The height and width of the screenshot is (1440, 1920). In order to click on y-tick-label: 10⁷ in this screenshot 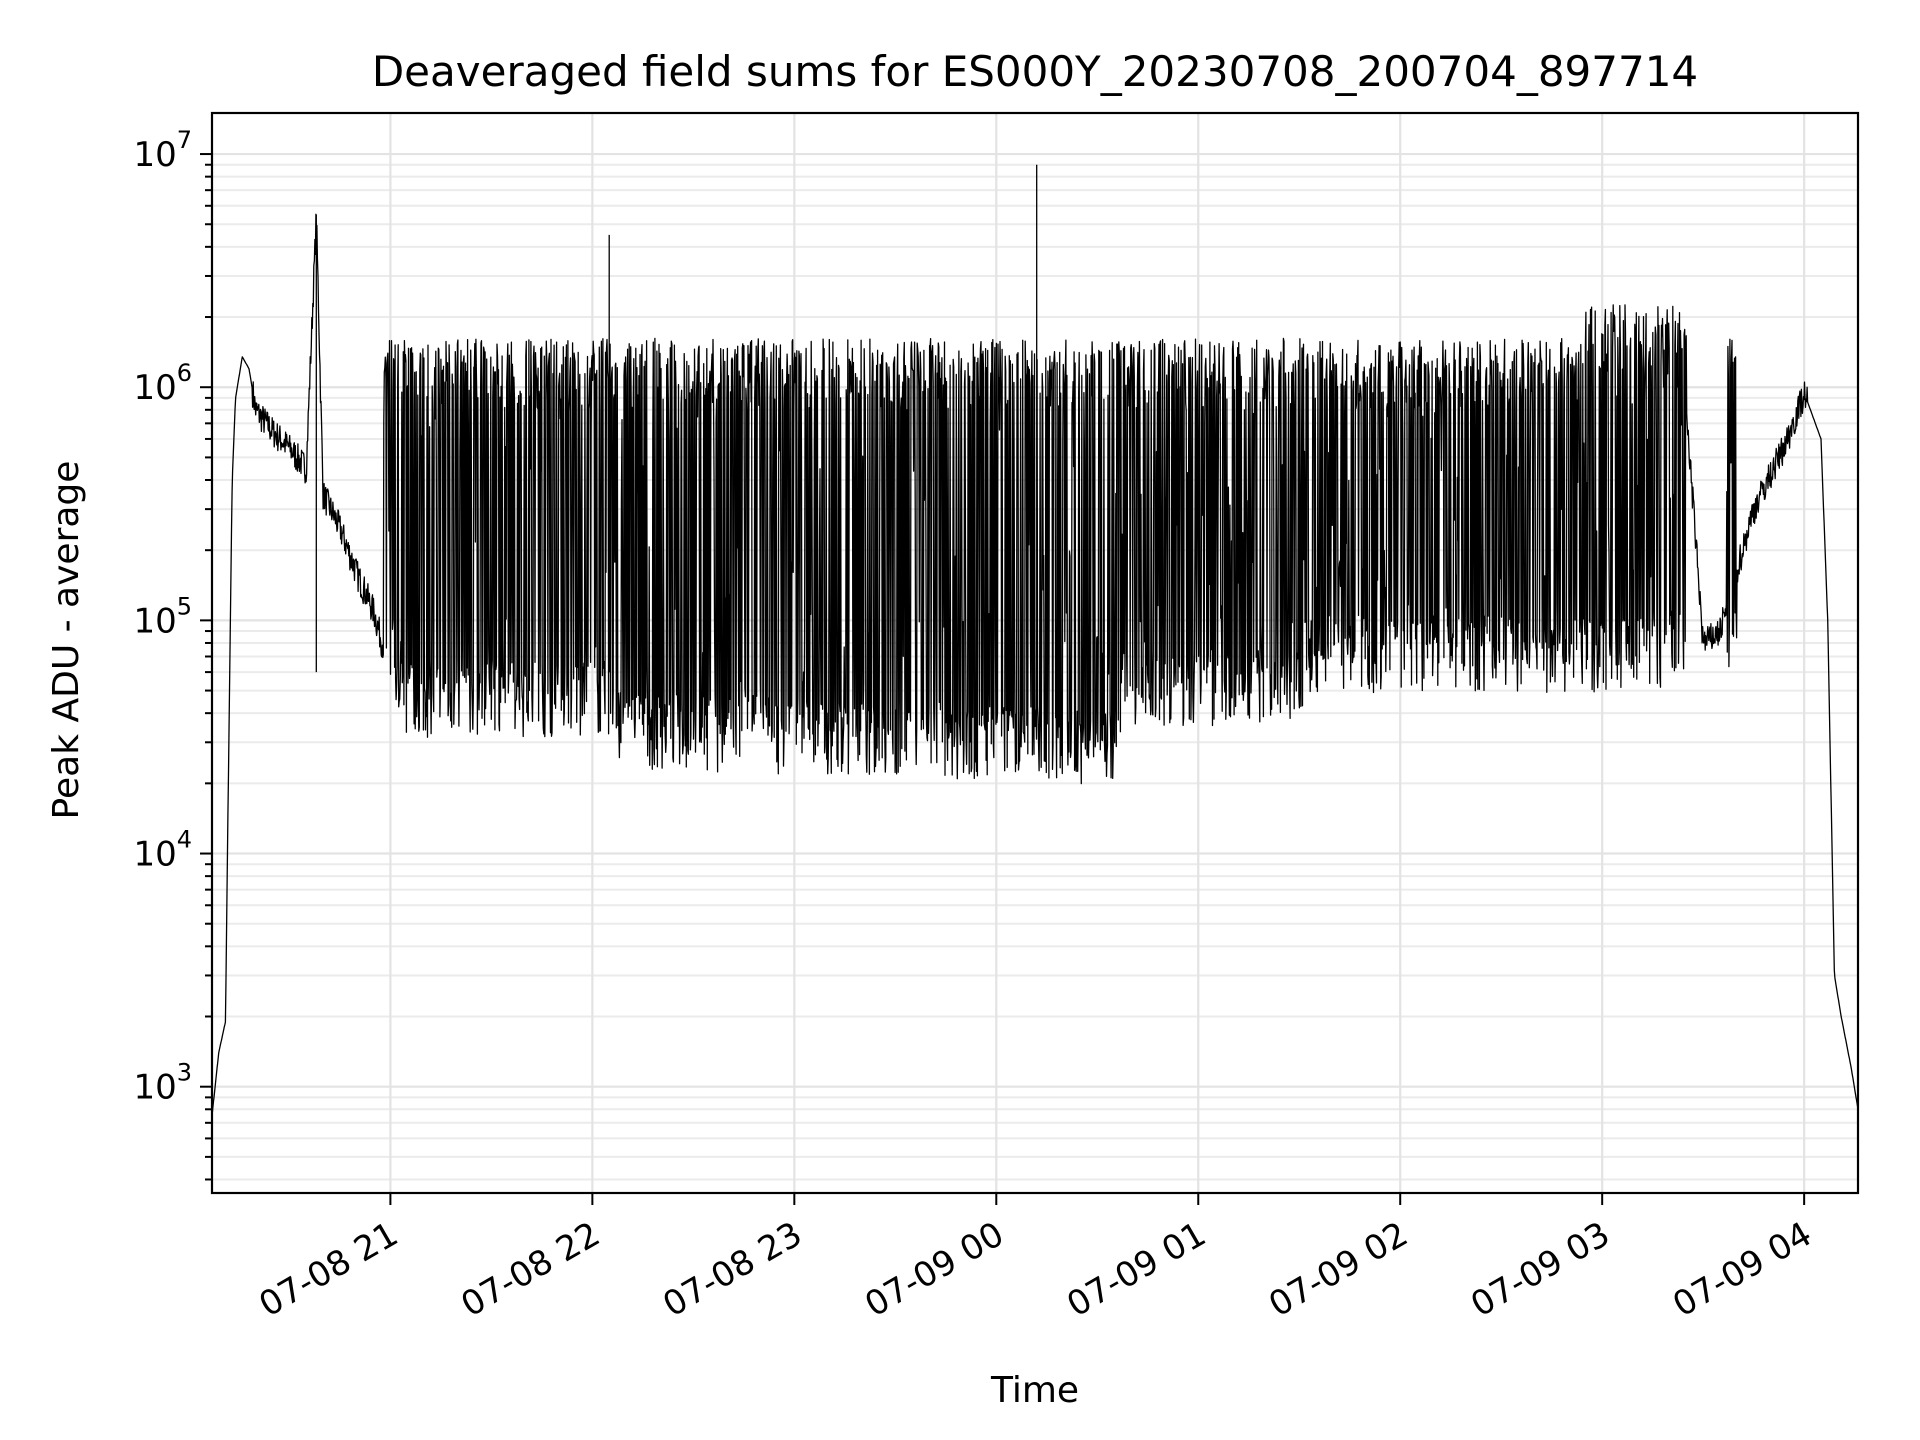, I will do `click(162, 150)`.